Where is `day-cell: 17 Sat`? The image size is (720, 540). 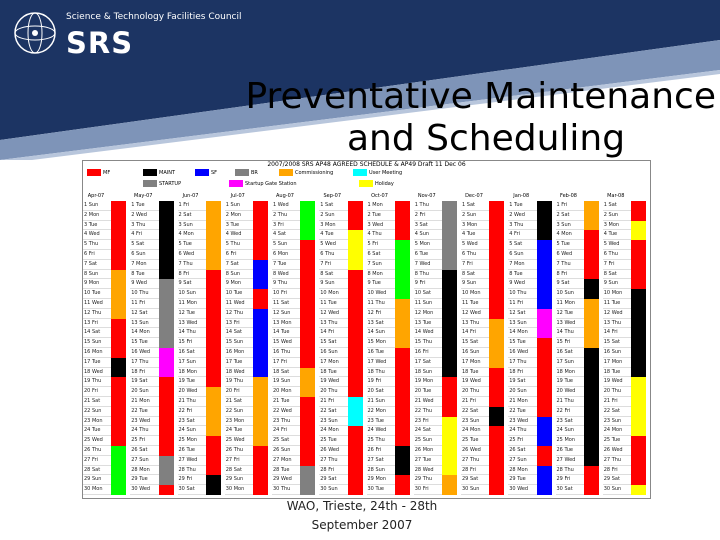 day-cell: 17 Sat is located at coordinates (428, 363).